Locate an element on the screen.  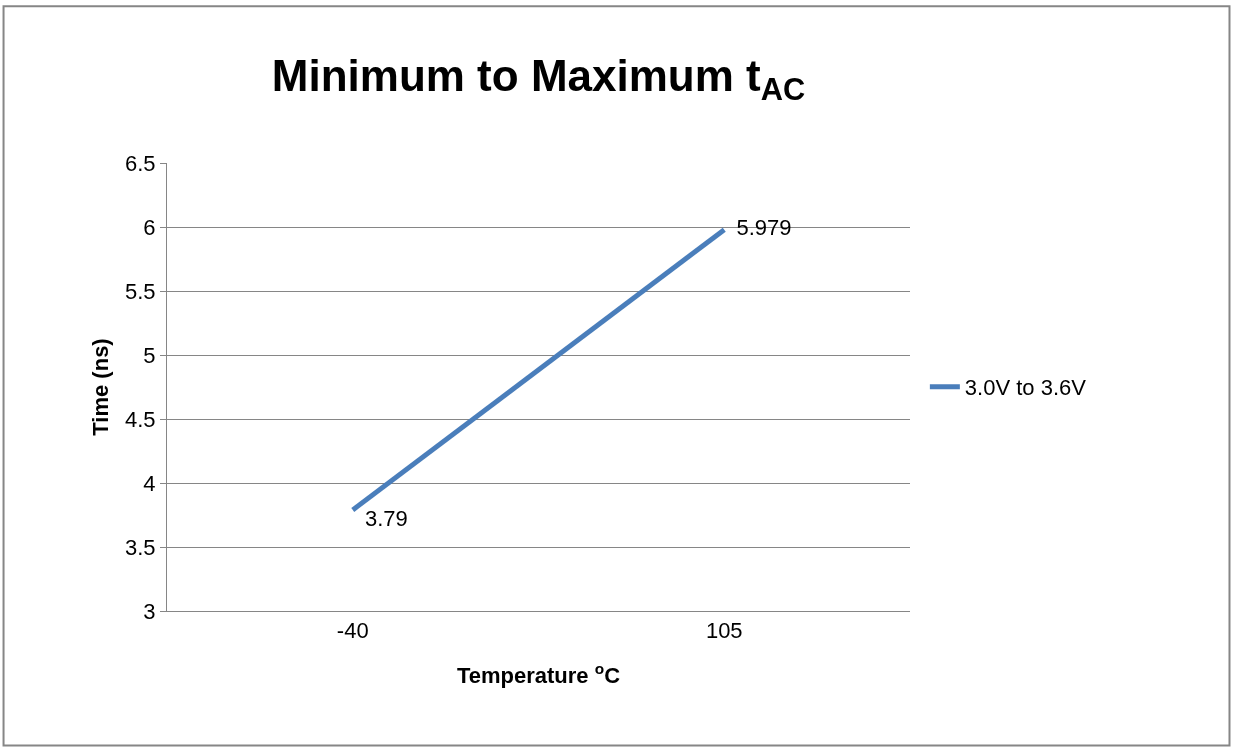
y-tick-label: 6 is located at coordinates (149, 227).